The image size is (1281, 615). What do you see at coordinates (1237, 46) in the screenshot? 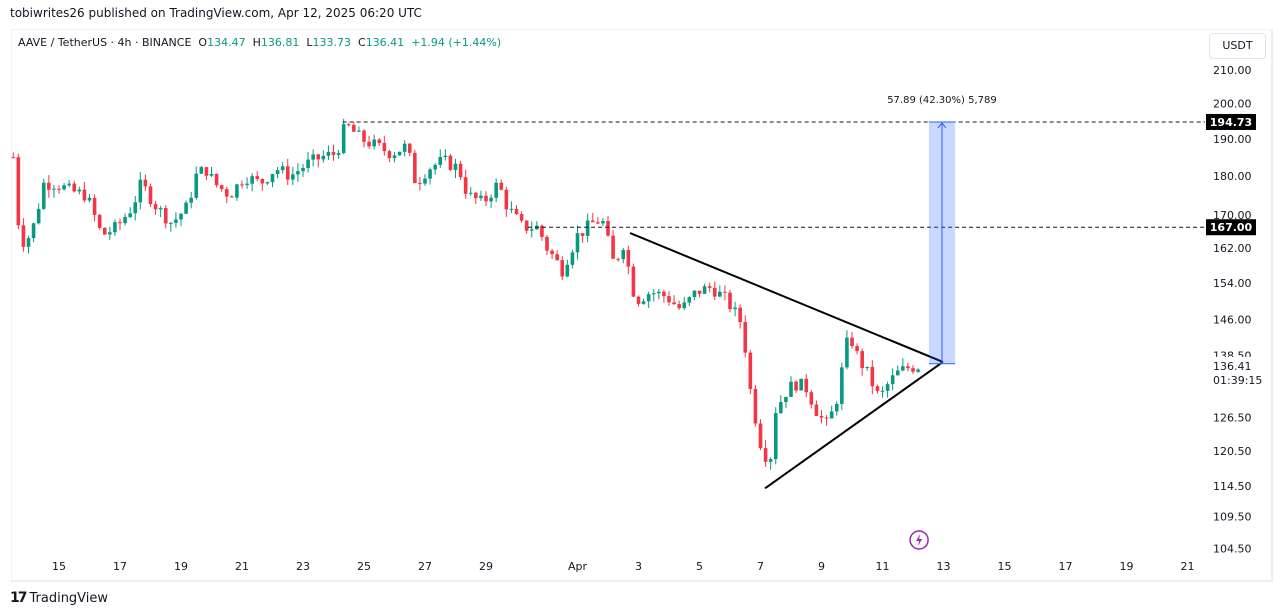
I see `currency-button: USDT` at bounding box center [1237, 46].